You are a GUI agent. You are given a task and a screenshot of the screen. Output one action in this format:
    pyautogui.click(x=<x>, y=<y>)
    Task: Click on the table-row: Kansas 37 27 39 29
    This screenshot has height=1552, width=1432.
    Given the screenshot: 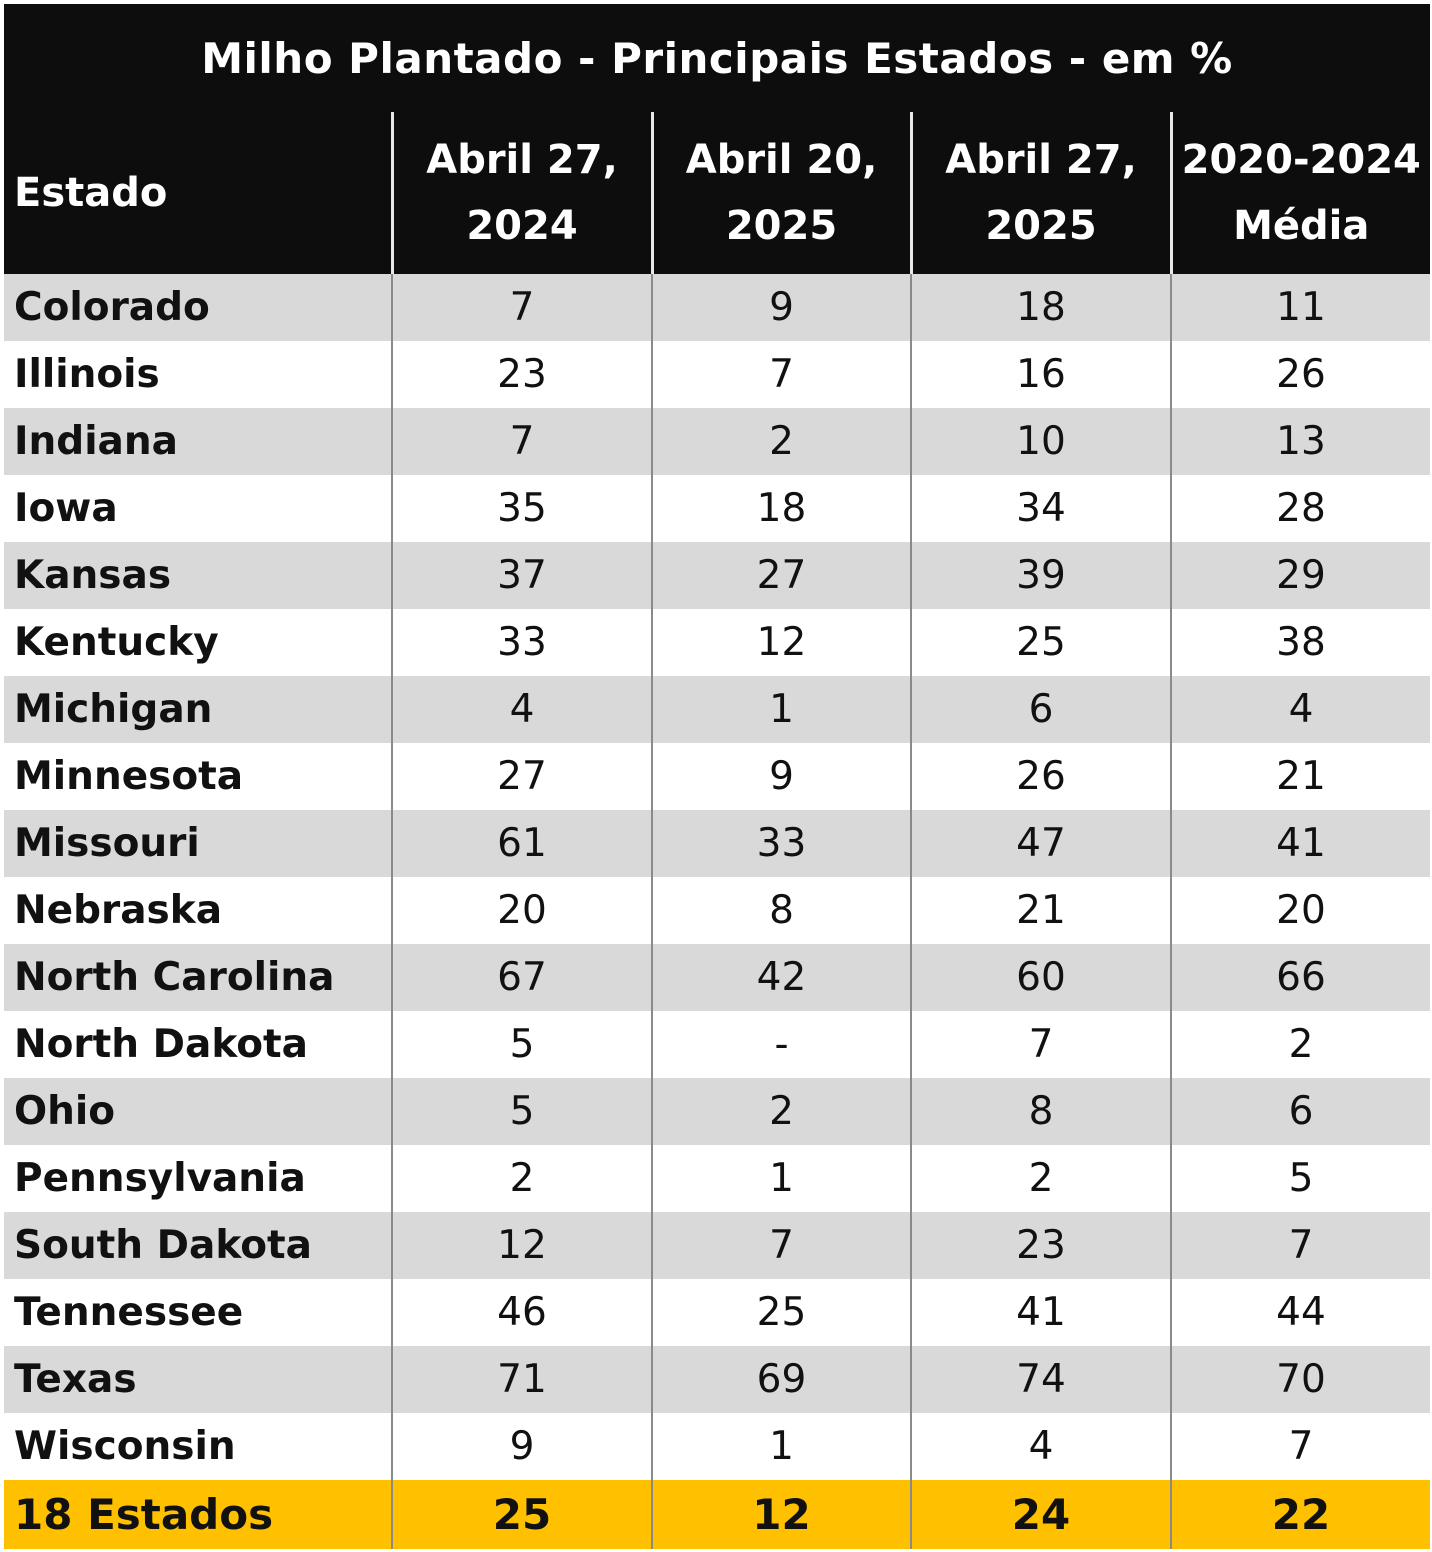 What is the action you would take?
    pyautogui.click(x=717, y=575)
    